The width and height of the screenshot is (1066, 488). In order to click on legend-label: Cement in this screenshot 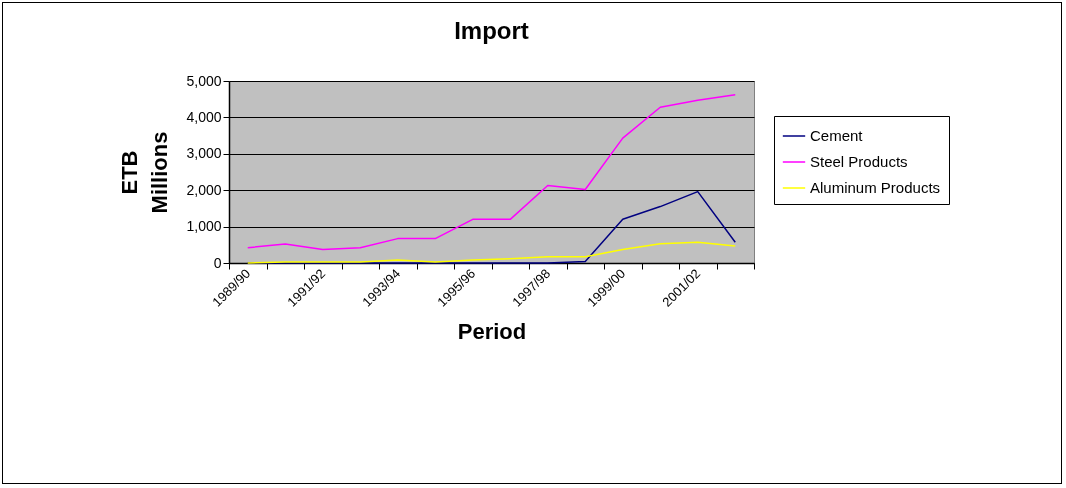, I will do `click(837, 135)`.